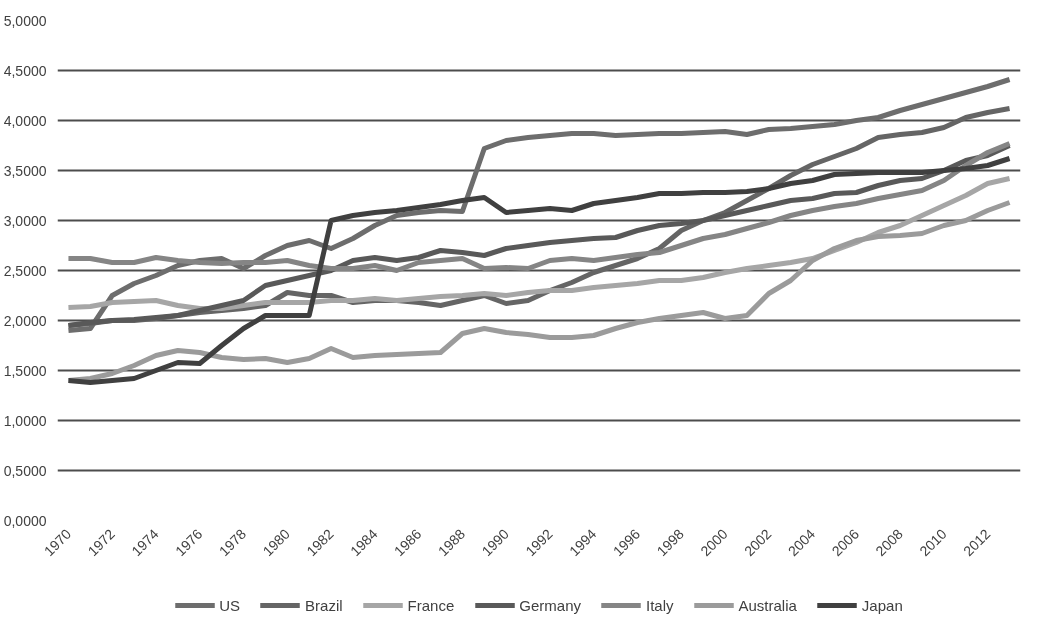  Describe the element at coordinates (230, 605) in the screenshot. I see `legend-label: US` at that location.